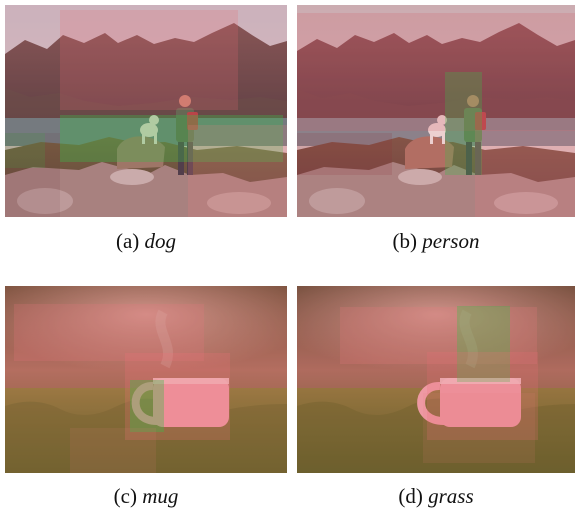 The image size is (579, 509). I want to click on caption-label: (b), so click(405, 241).